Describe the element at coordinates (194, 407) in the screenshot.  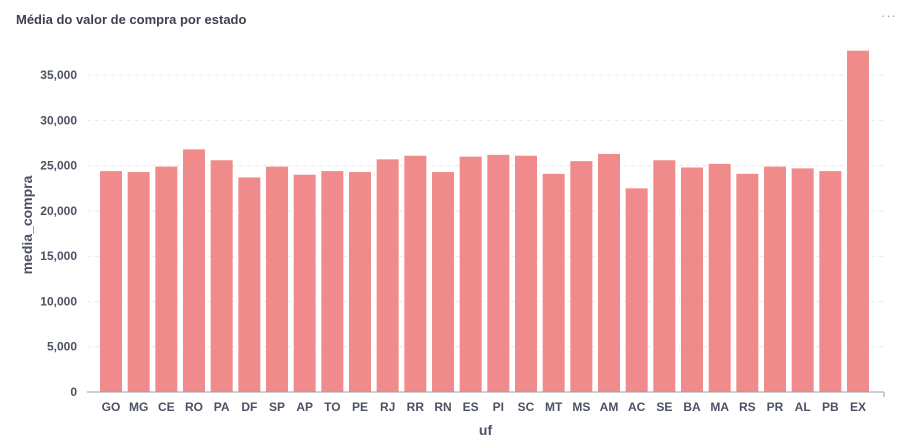
I see `x-tick-label: RO` at that location.